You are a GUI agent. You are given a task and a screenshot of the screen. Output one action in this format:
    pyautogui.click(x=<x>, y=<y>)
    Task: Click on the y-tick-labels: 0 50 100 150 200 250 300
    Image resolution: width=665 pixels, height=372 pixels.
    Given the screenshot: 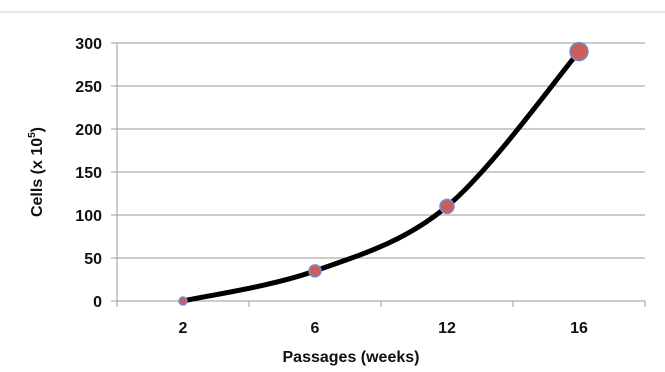 What is the action you would take?
    pyautogui.click(x=88, y=173)
    